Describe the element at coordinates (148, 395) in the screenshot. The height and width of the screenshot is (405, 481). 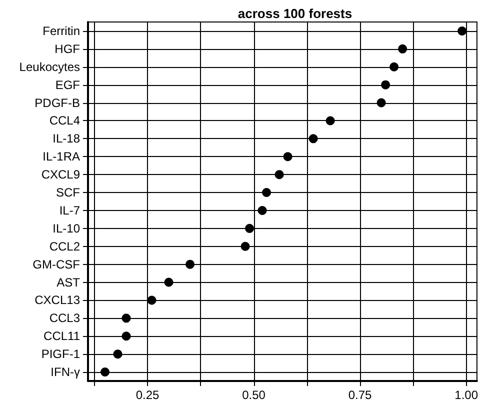
I see `x-tick-label: 0.25` at that location.